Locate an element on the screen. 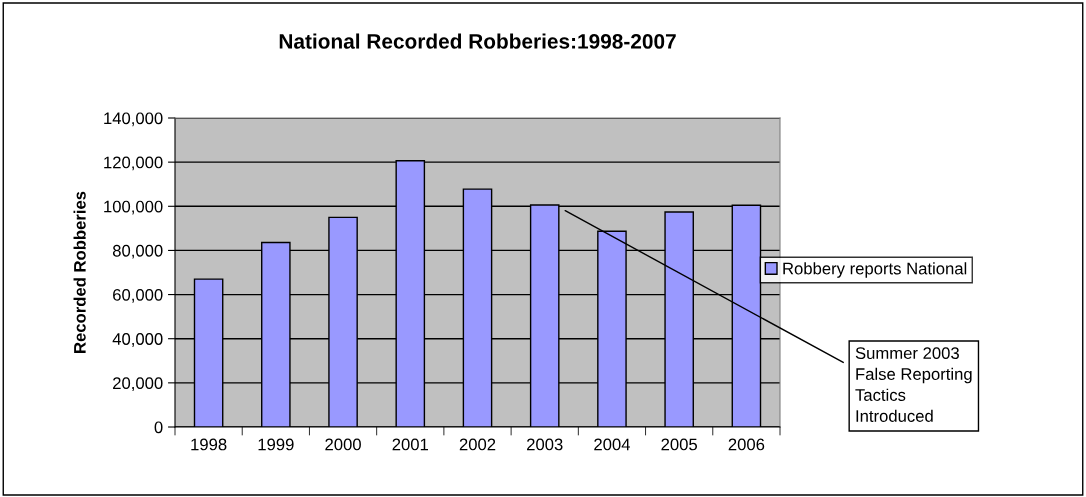  x-tick-label: 2004 is located at coordinates (612, 444).